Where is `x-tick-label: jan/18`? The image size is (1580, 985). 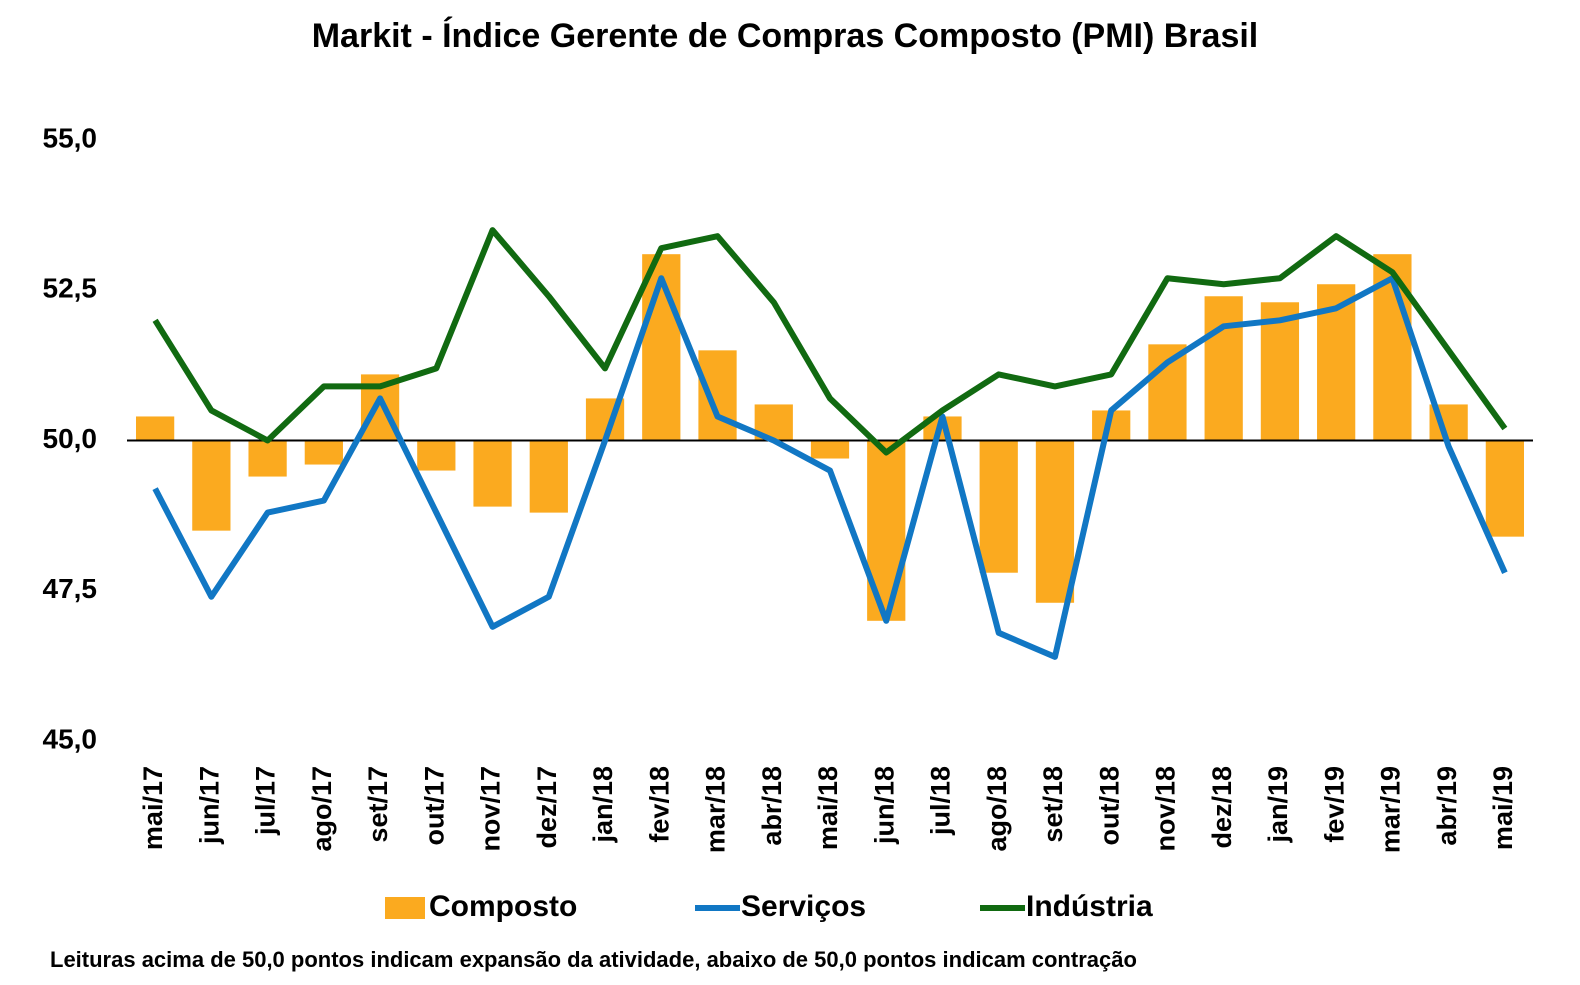 x-tick-label: jan/18 is located at coordinates (603, 805).